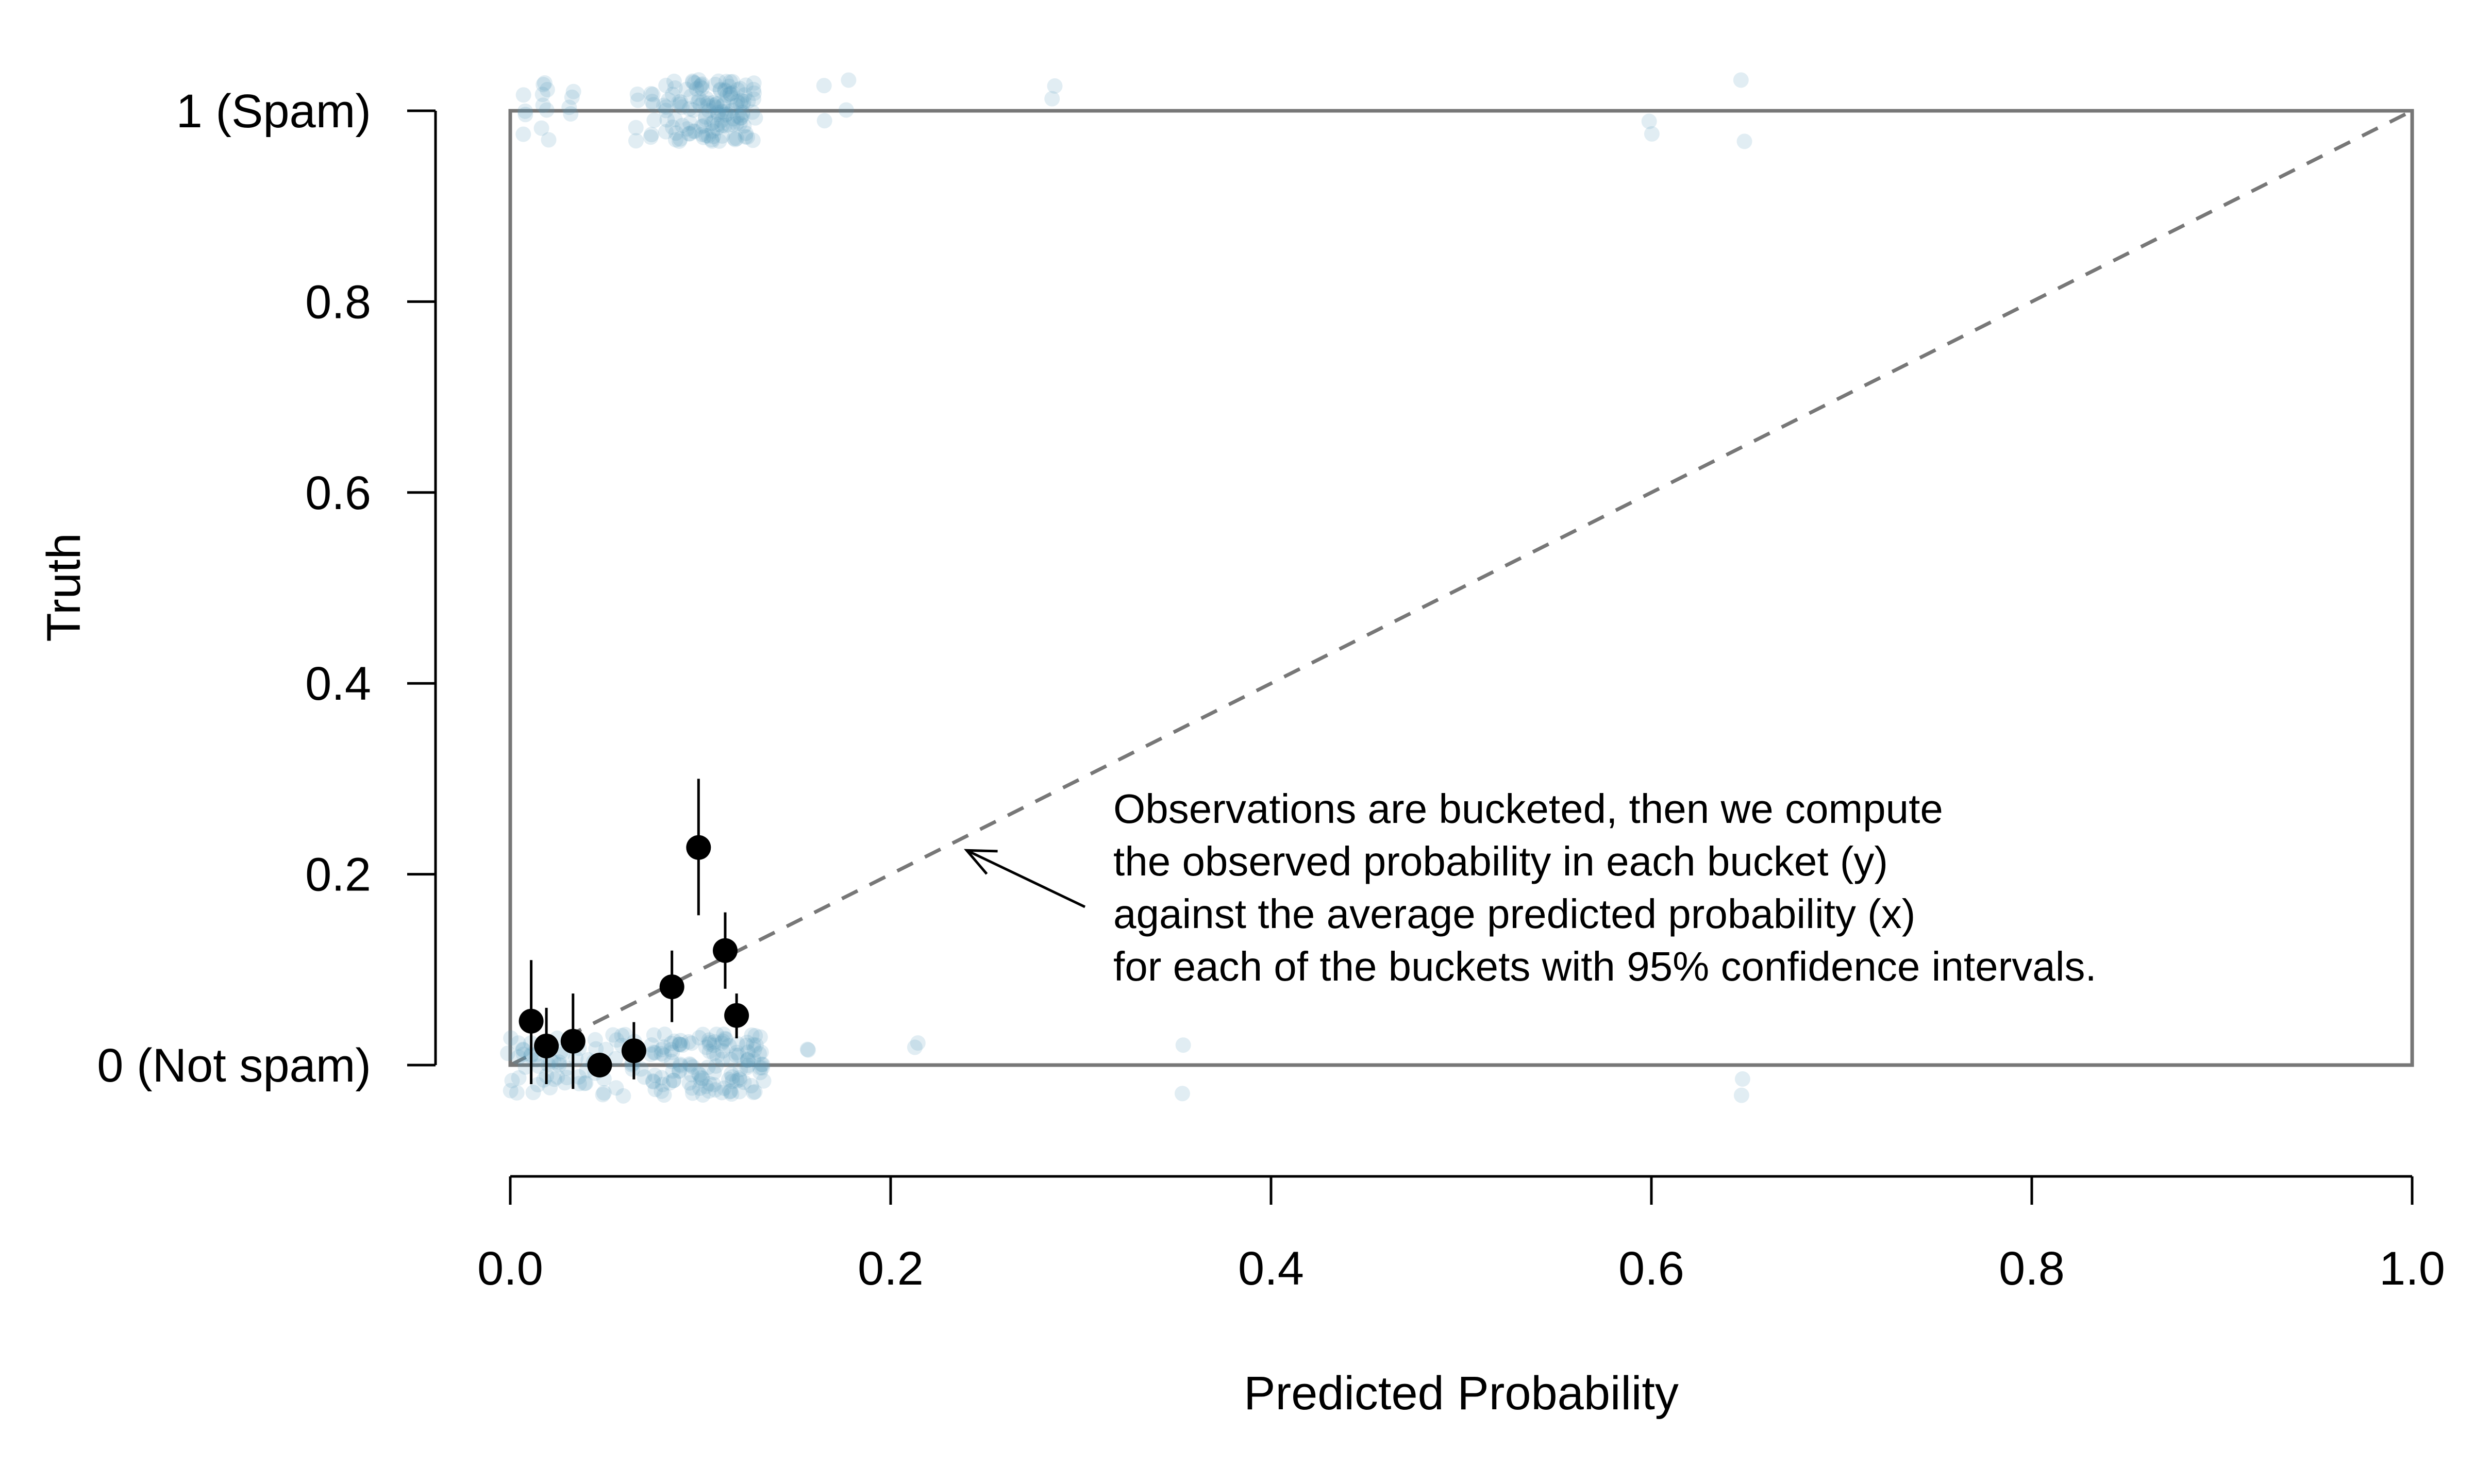  I want to click on x-tick-label: 1.0, so click(2412, 1268).